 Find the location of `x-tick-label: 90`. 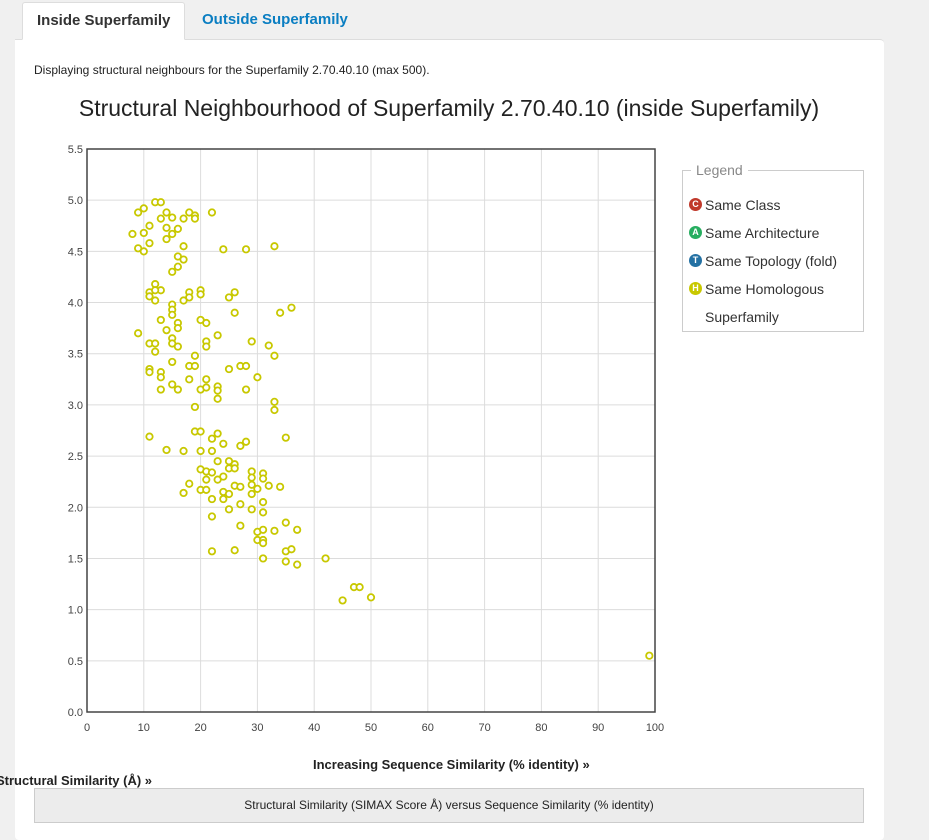

x-tick-label: 90 is located at coordinates (598, 728).